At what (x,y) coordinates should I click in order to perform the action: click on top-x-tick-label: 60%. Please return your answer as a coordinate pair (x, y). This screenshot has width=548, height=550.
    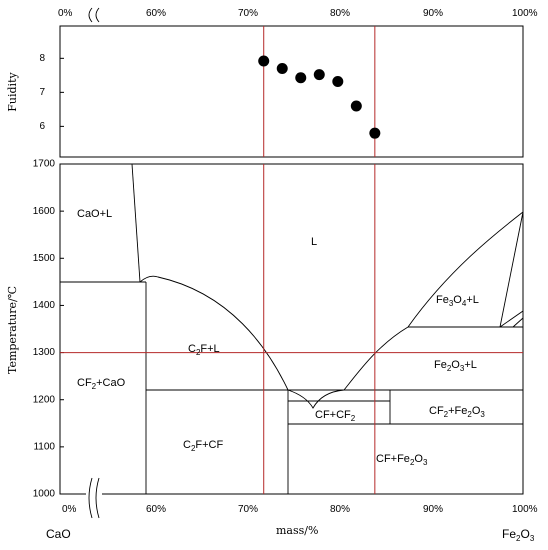
    Looking at the image, I should click on (156, 13).